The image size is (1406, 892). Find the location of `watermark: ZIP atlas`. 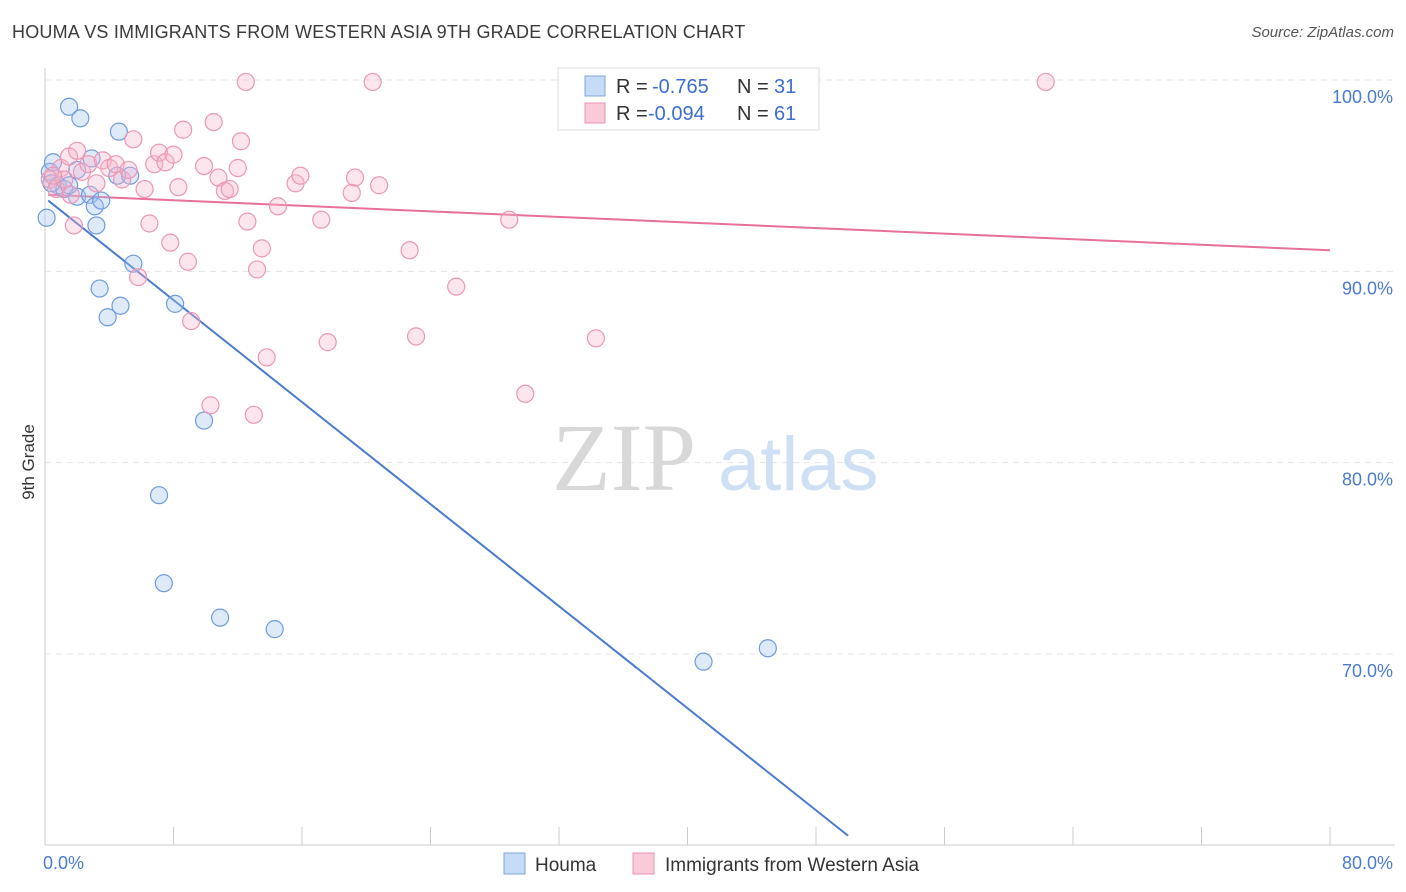

watermark: ZIP atlas is located at coordinates (715, 457).